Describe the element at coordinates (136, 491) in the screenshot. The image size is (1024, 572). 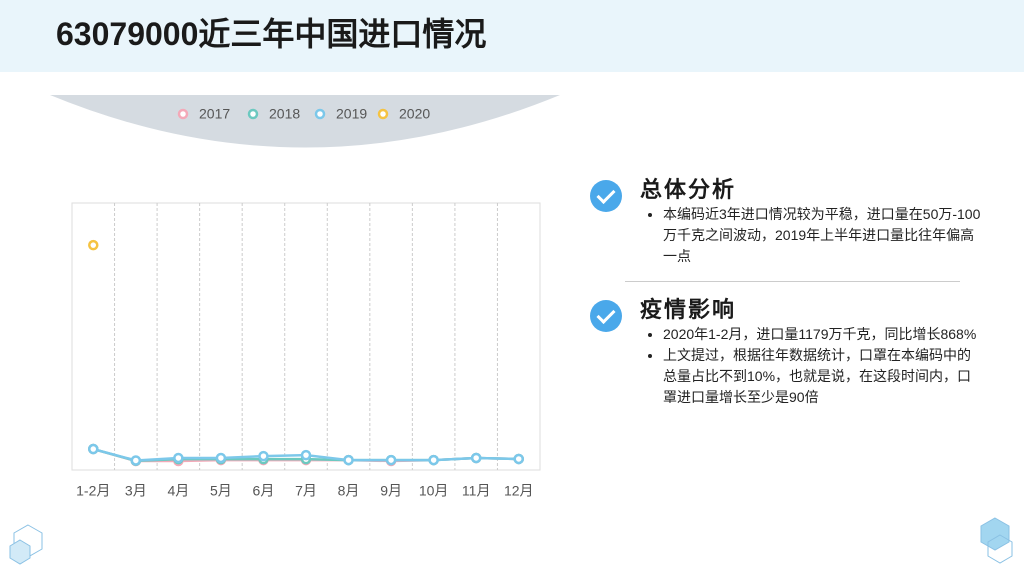
I see `x-tick-label: 3月` at that location.